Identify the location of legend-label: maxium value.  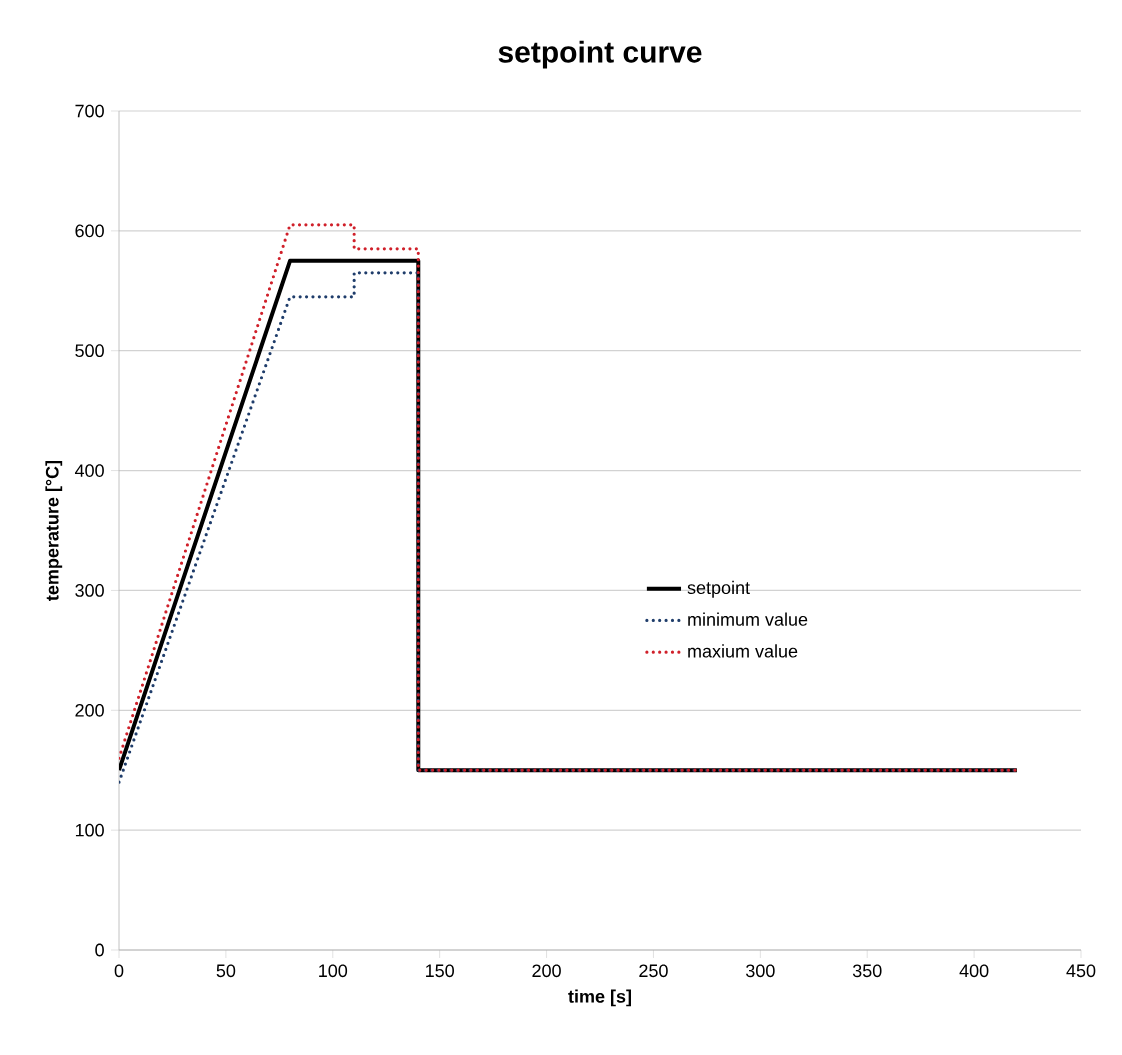
(743, 651).